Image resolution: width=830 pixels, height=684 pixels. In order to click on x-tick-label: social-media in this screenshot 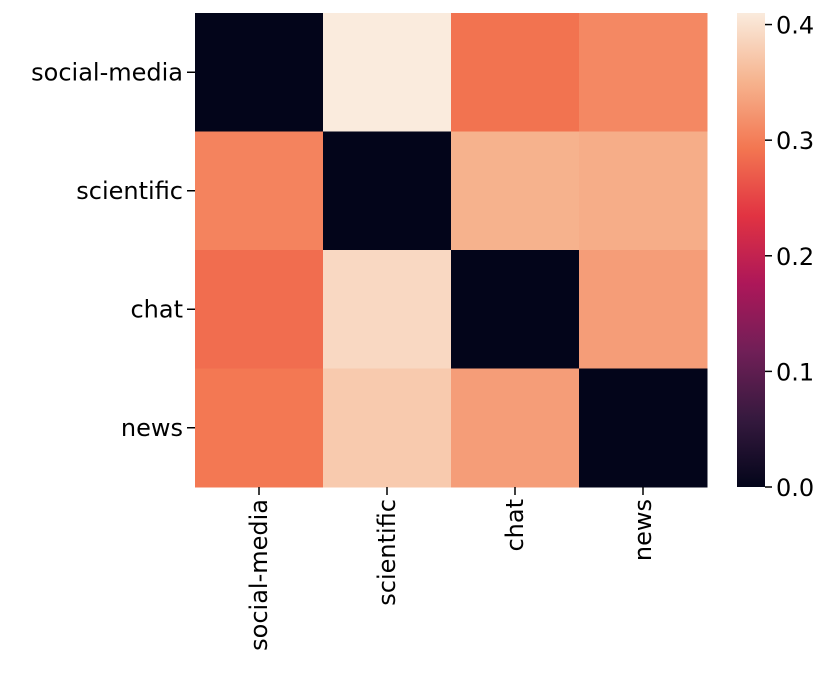, I will do `click(259, 575)`.